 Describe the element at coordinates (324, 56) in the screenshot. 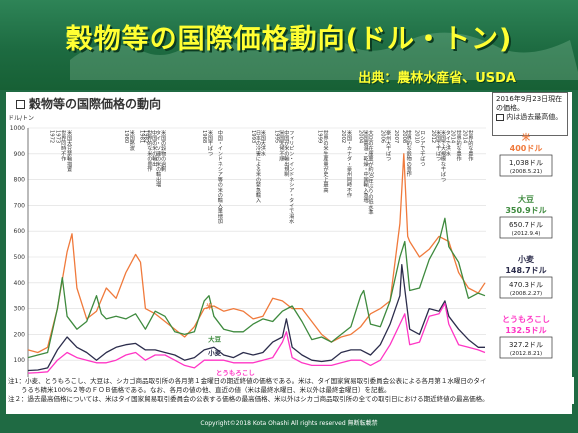

I see `world-map-decoration` at that location.